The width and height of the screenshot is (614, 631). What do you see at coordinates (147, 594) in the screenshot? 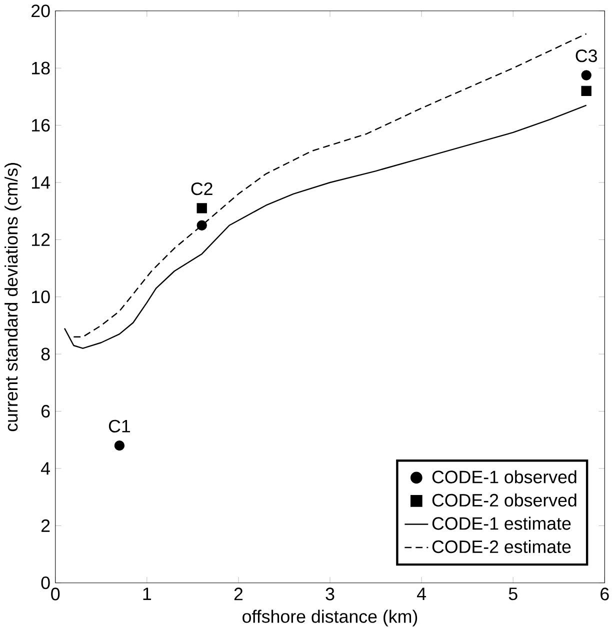
I see `x-tick-label: 1` at bounding box center [147, 594].